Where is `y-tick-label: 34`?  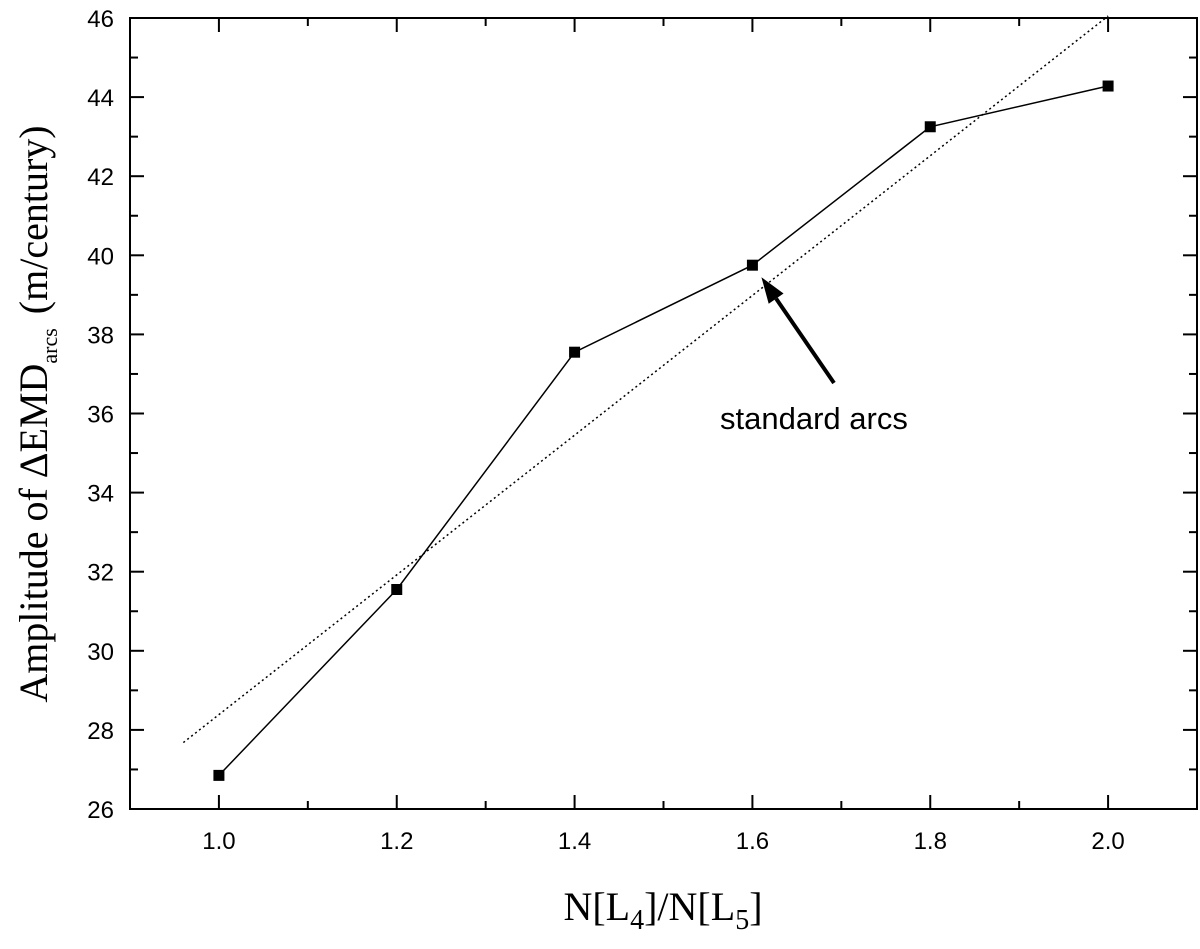 y-tick-label: 34 is located at coordinates (100, 494).